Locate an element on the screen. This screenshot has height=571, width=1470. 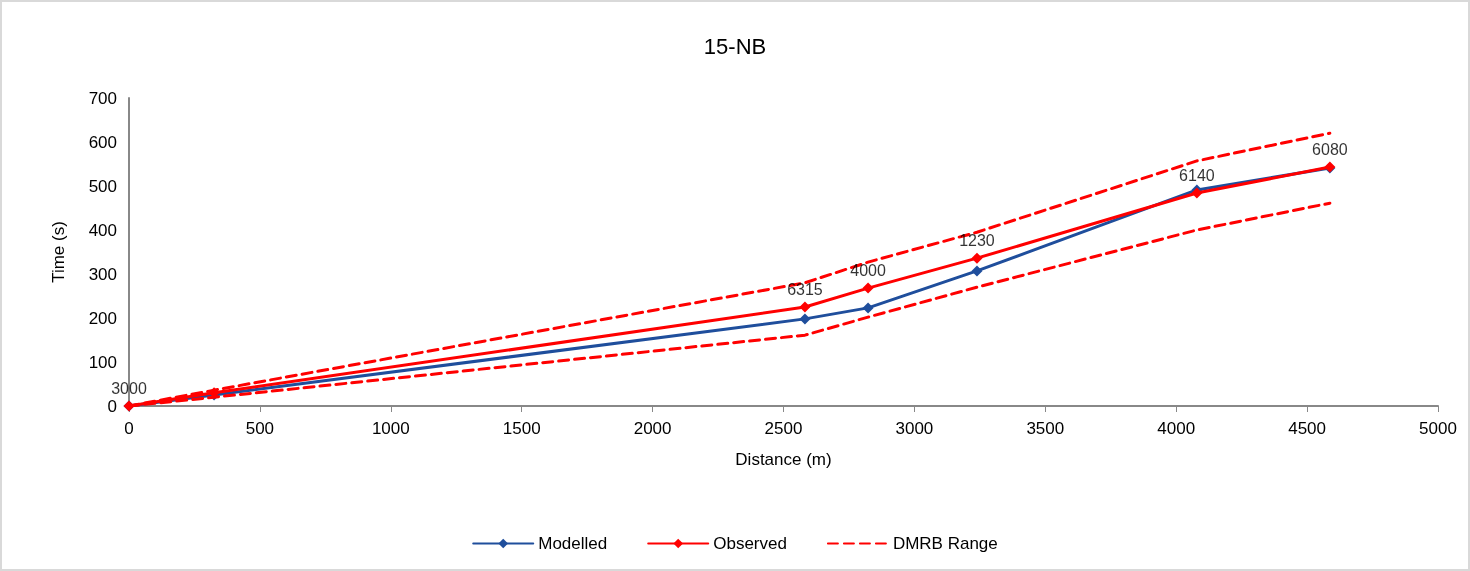
y-tick-label: 500 is located at coordinates (102, 186).